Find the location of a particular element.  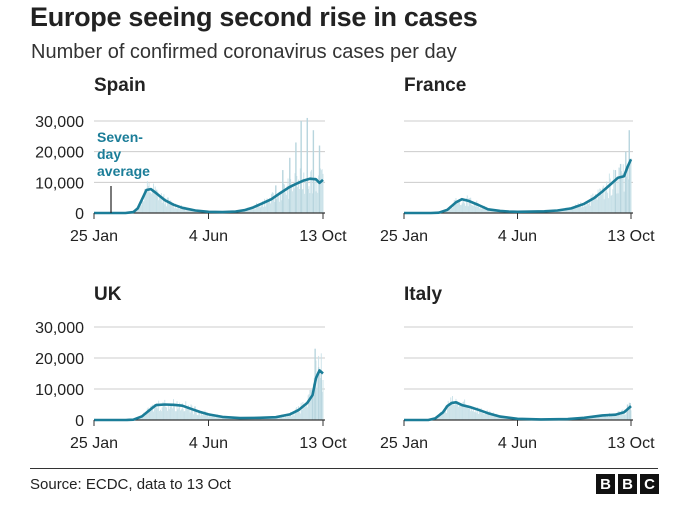

chart-panel-france: France 25 Jan 4 Jun 13 Oct is located at coordinates (517, 160).